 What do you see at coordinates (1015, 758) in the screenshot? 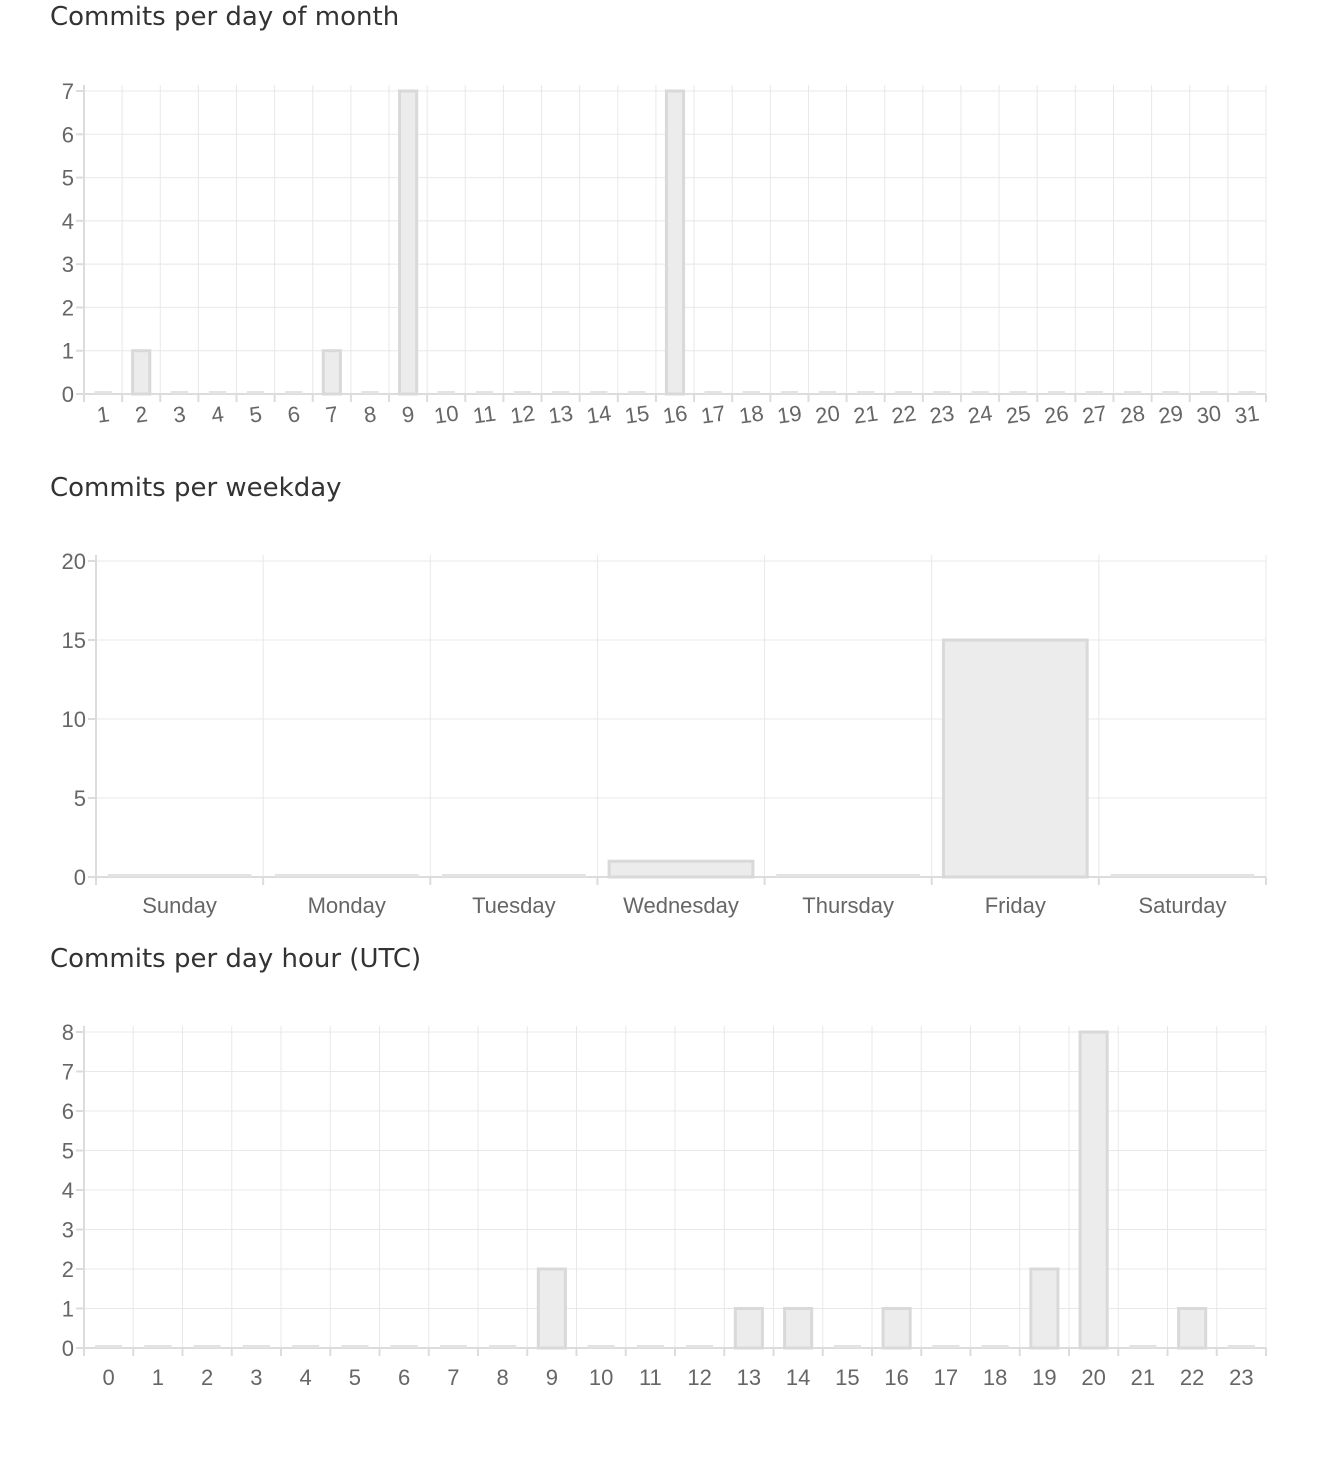
I see `bar-Friday` at bounding box center [1015, 758].